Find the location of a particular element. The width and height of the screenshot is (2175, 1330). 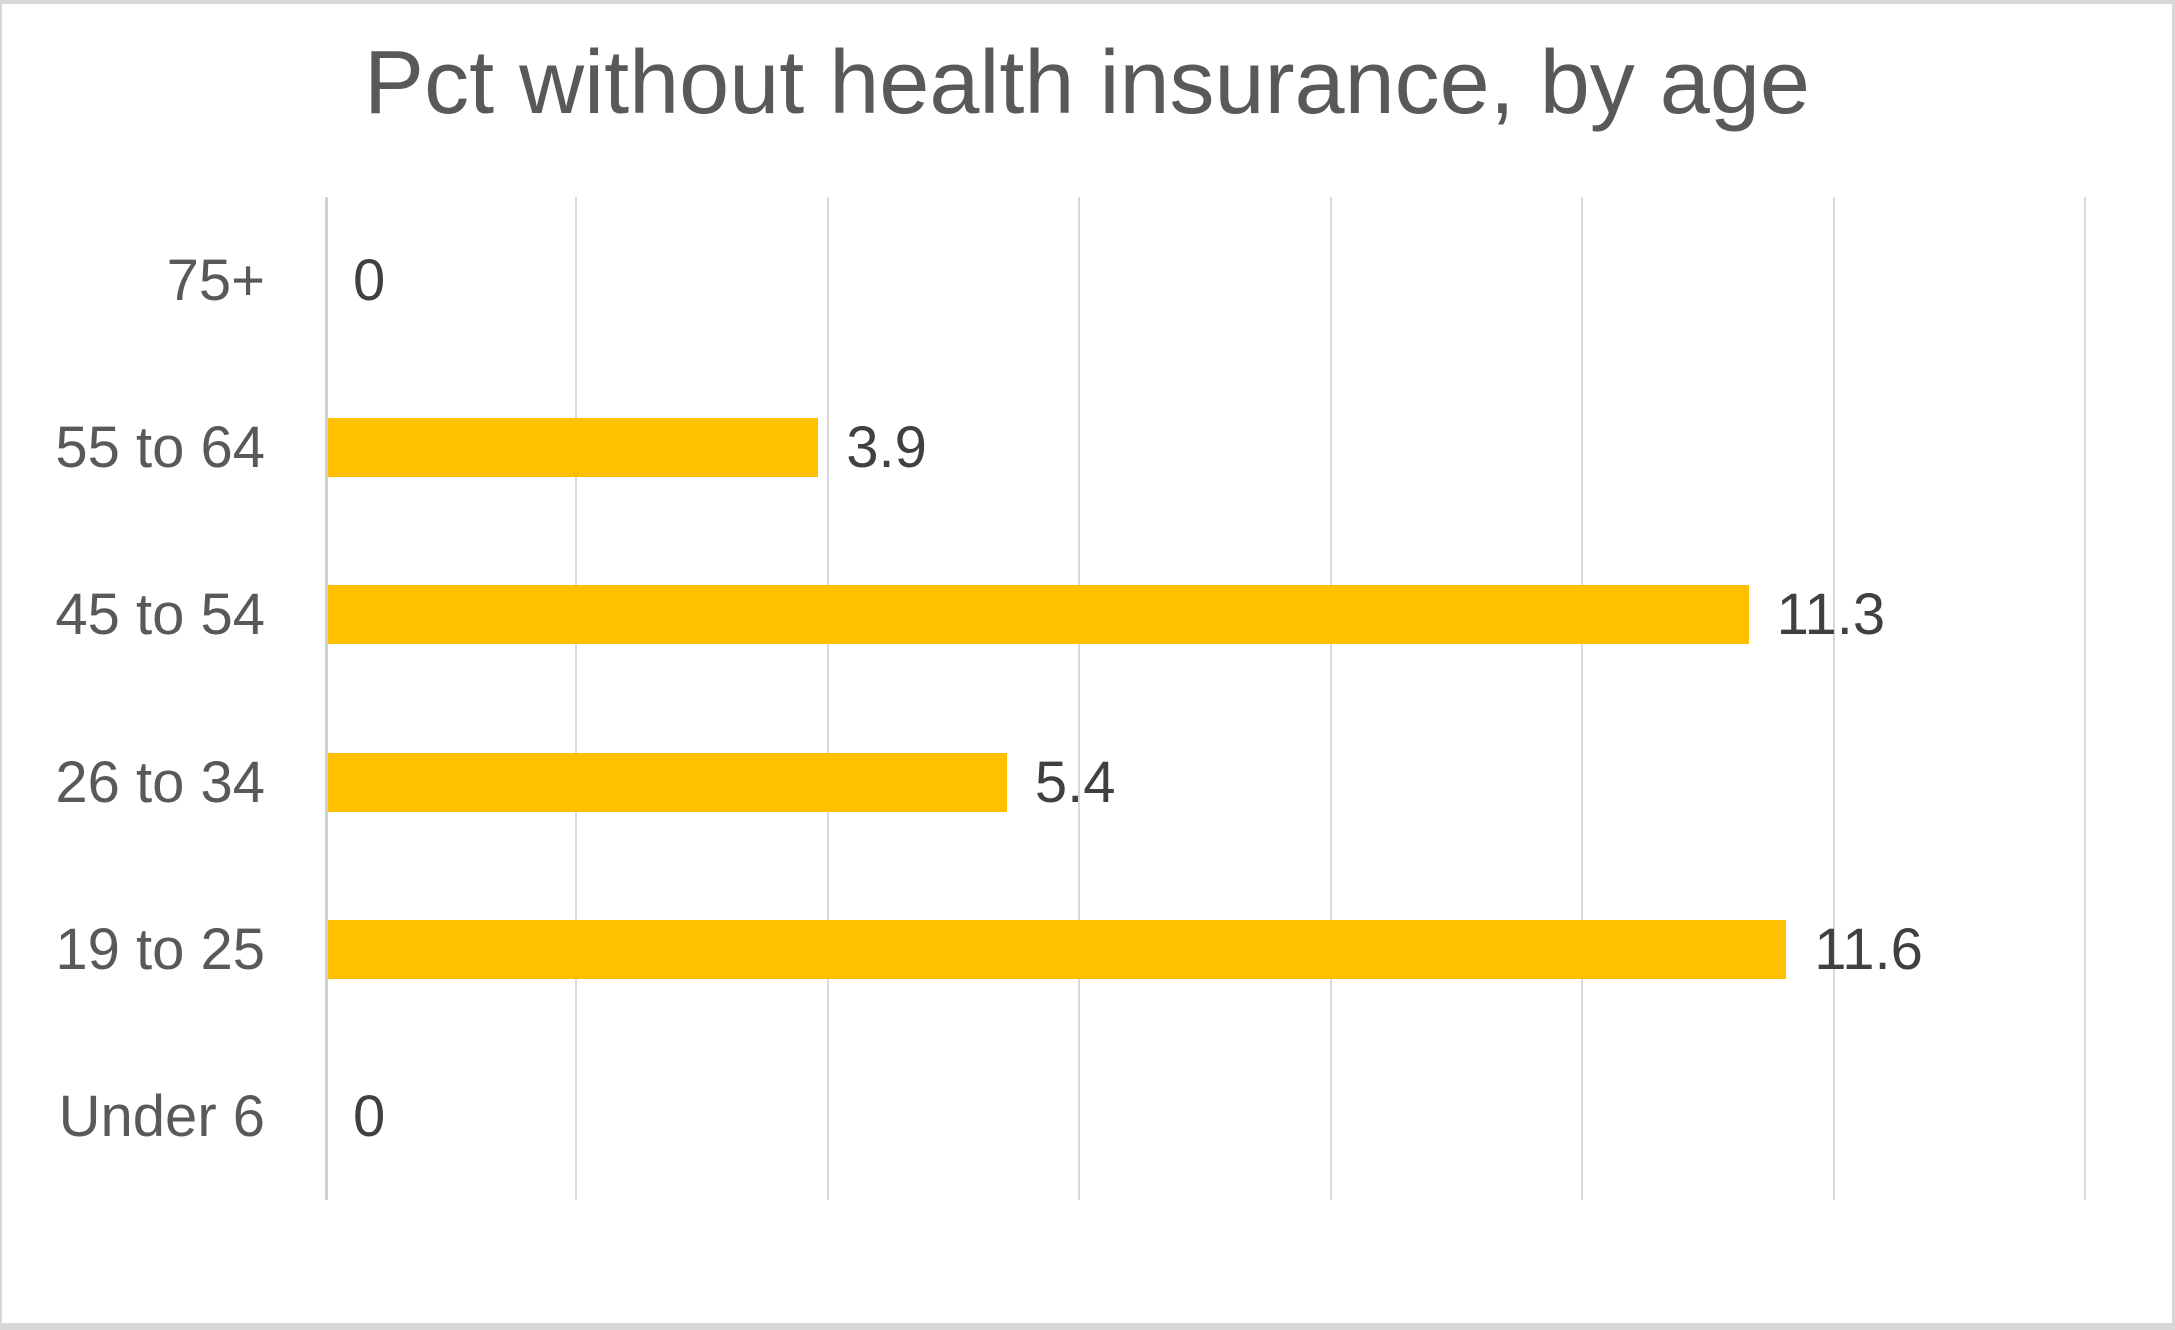

category-label: Under 6 is located at coordinates (161, 1116).